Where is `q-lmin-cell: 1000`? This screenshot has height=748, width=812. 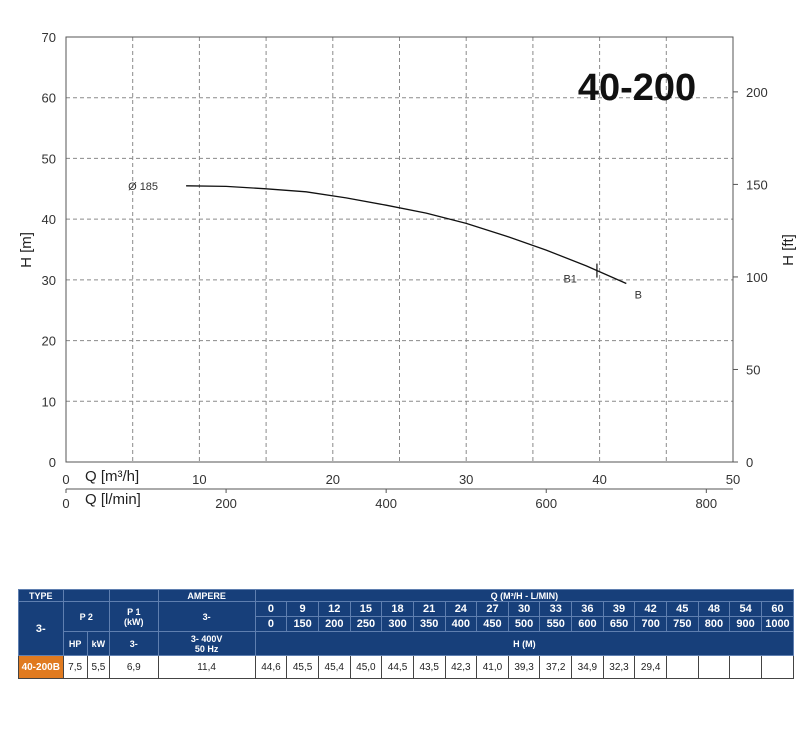 q-lmin-cell: 1000 is located at coordinates (777, 624).